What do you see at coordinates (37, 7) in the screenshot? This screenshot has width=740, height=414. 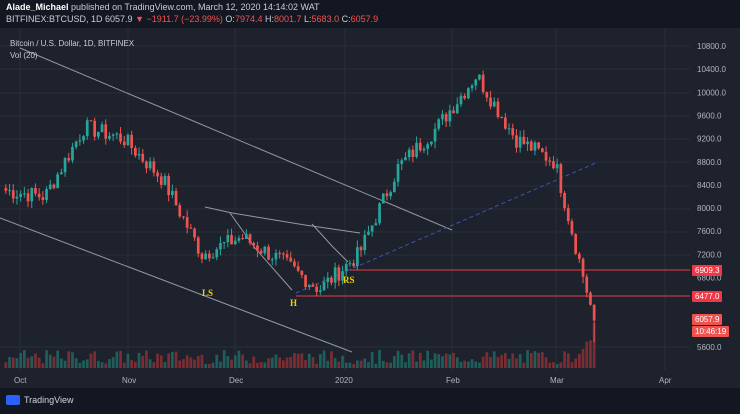 I see `author-name: Alade_Michael` at bounding box center [37, 7].